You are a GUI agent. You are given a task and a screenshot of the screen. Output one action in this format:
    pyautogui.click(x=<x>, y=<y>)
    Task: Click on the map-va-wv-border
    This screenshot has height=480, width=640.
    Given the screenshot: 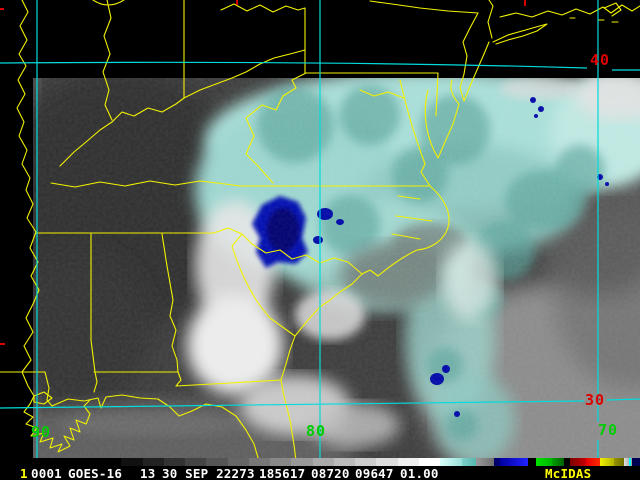 What is the action you would take?
    pyautogui.click(x=276, y=95)
    